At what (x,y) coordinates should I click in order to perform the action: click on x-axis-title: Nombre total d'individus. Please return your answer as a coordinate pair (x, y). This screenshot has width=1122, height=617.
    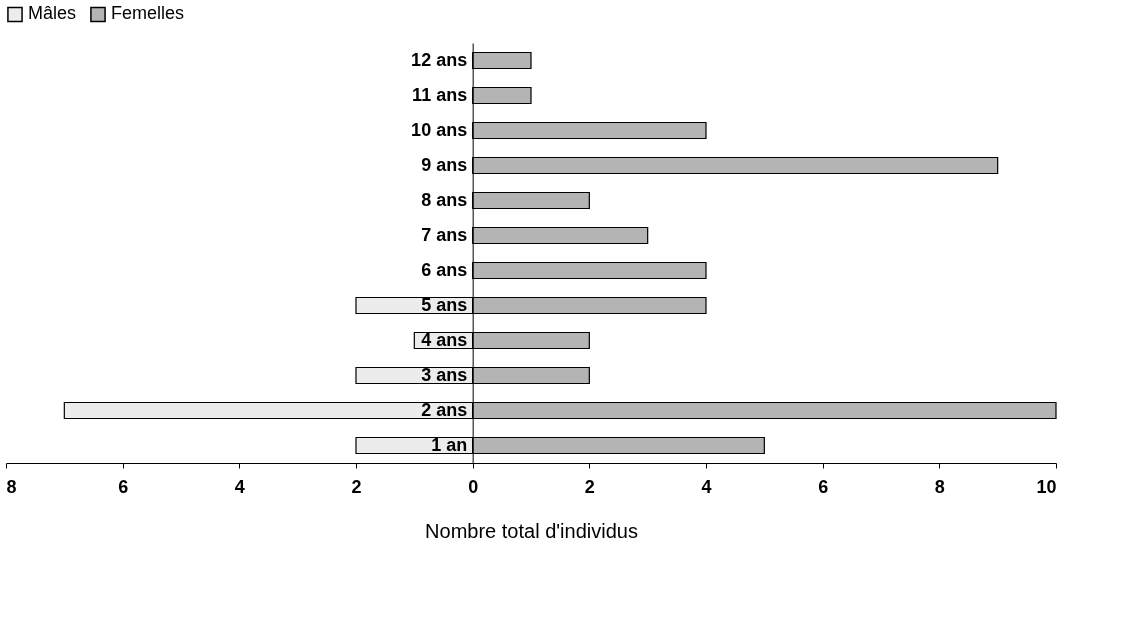
    Looking at the image, I should click on (531, 530).